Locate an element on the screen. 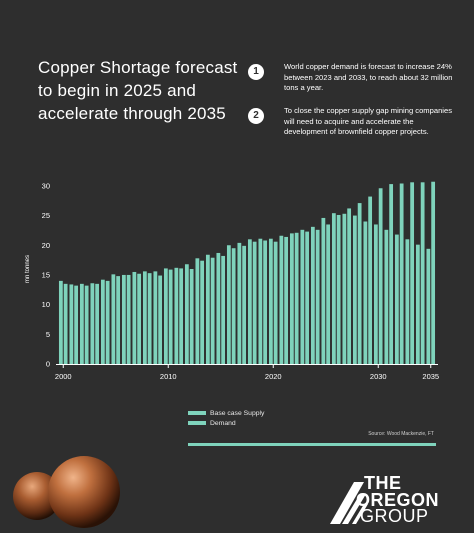  bar-demand-2026 is located at coordinates (338, 289).